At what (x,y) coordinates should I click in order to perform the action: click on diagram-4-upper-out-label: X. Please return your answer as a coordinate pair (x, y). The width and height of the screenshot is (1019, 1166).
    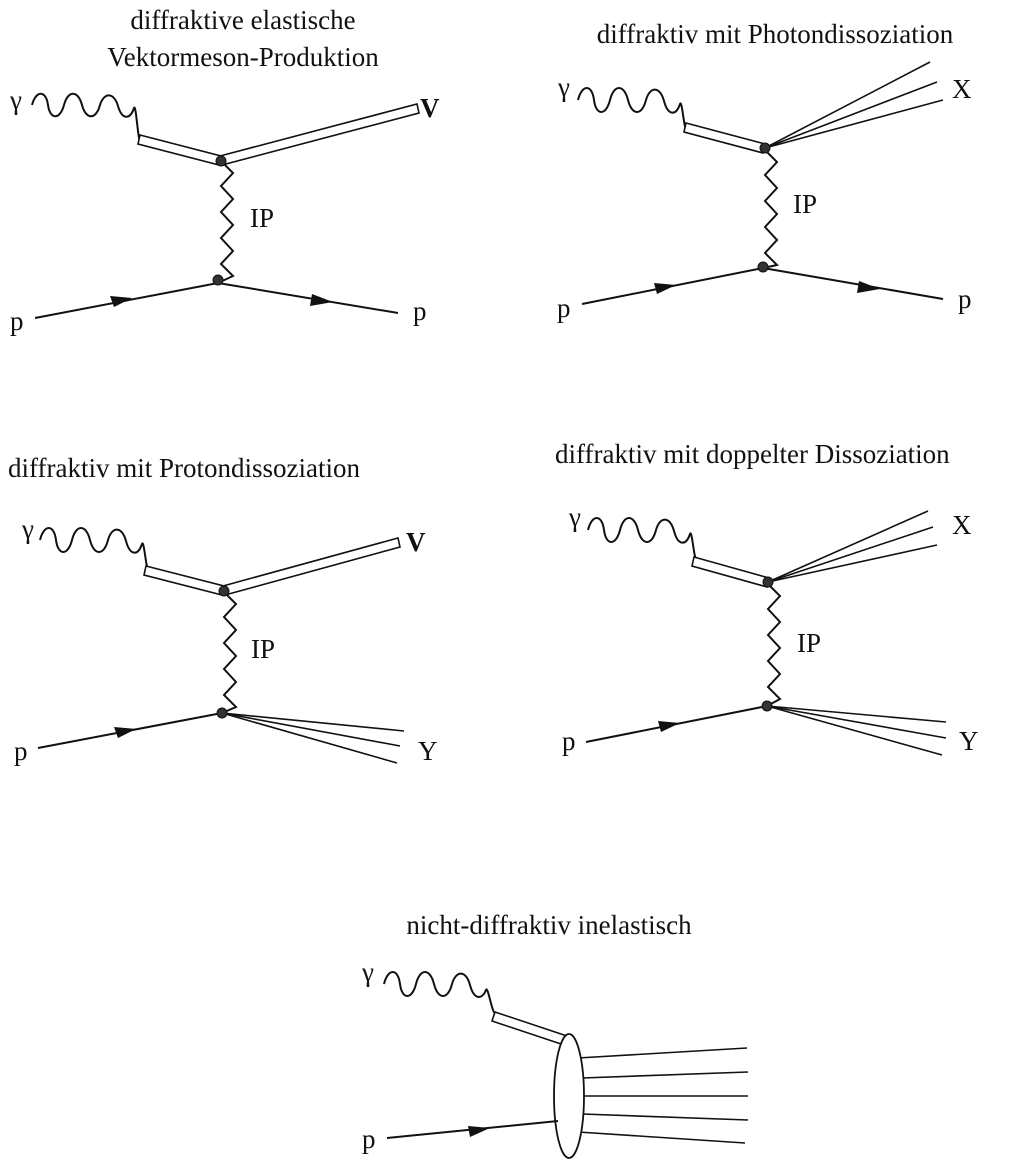
    Looking at the image, I should click on (962, 525).